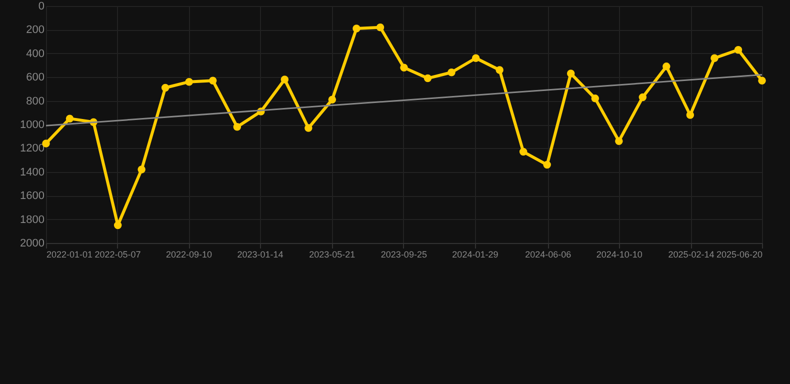 The height and width of the screenshot is (384, 790). What do you see at coordinates (32, 148) in the screenshot?
I see `y-tick-label: 1200` at bounding box center [32, 148].